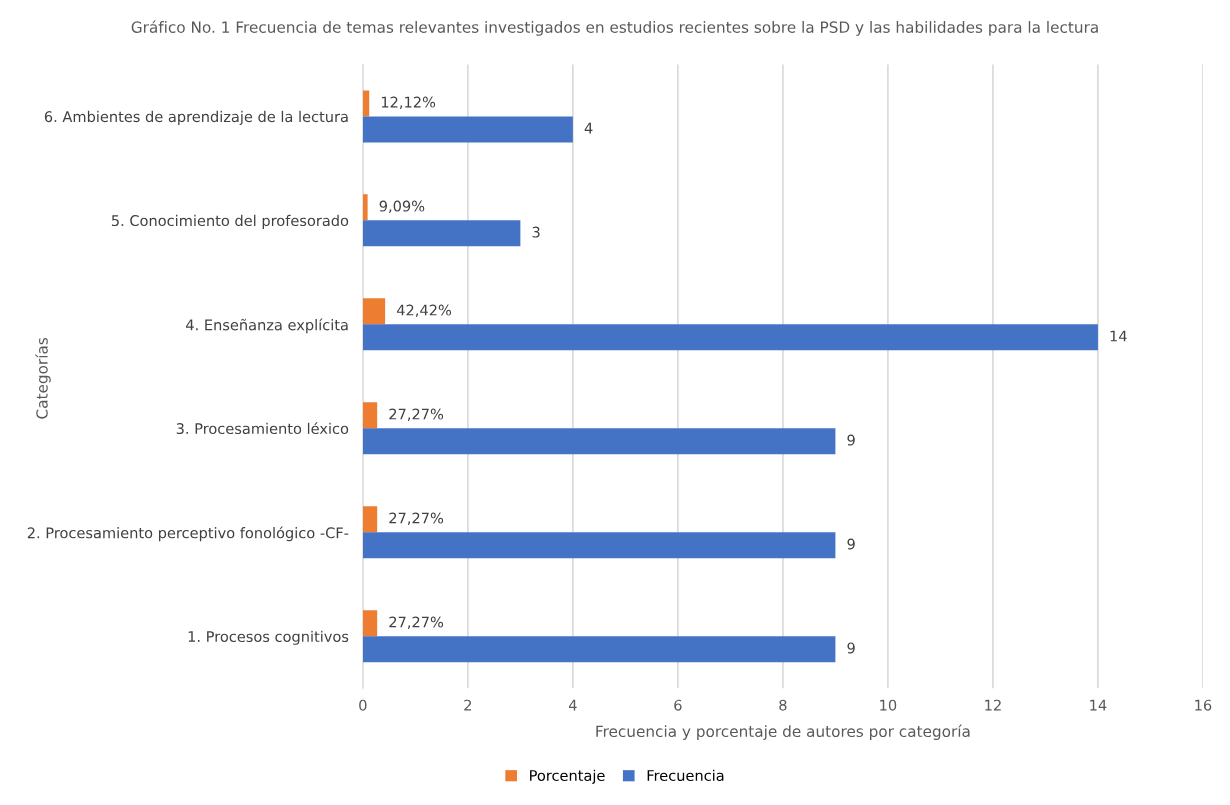 This screenshot has height=805, width=1230. What do you see at coordinates (536, 232) in the screenshot?
I see `data-label: 3` at bounding box center [536, 232].